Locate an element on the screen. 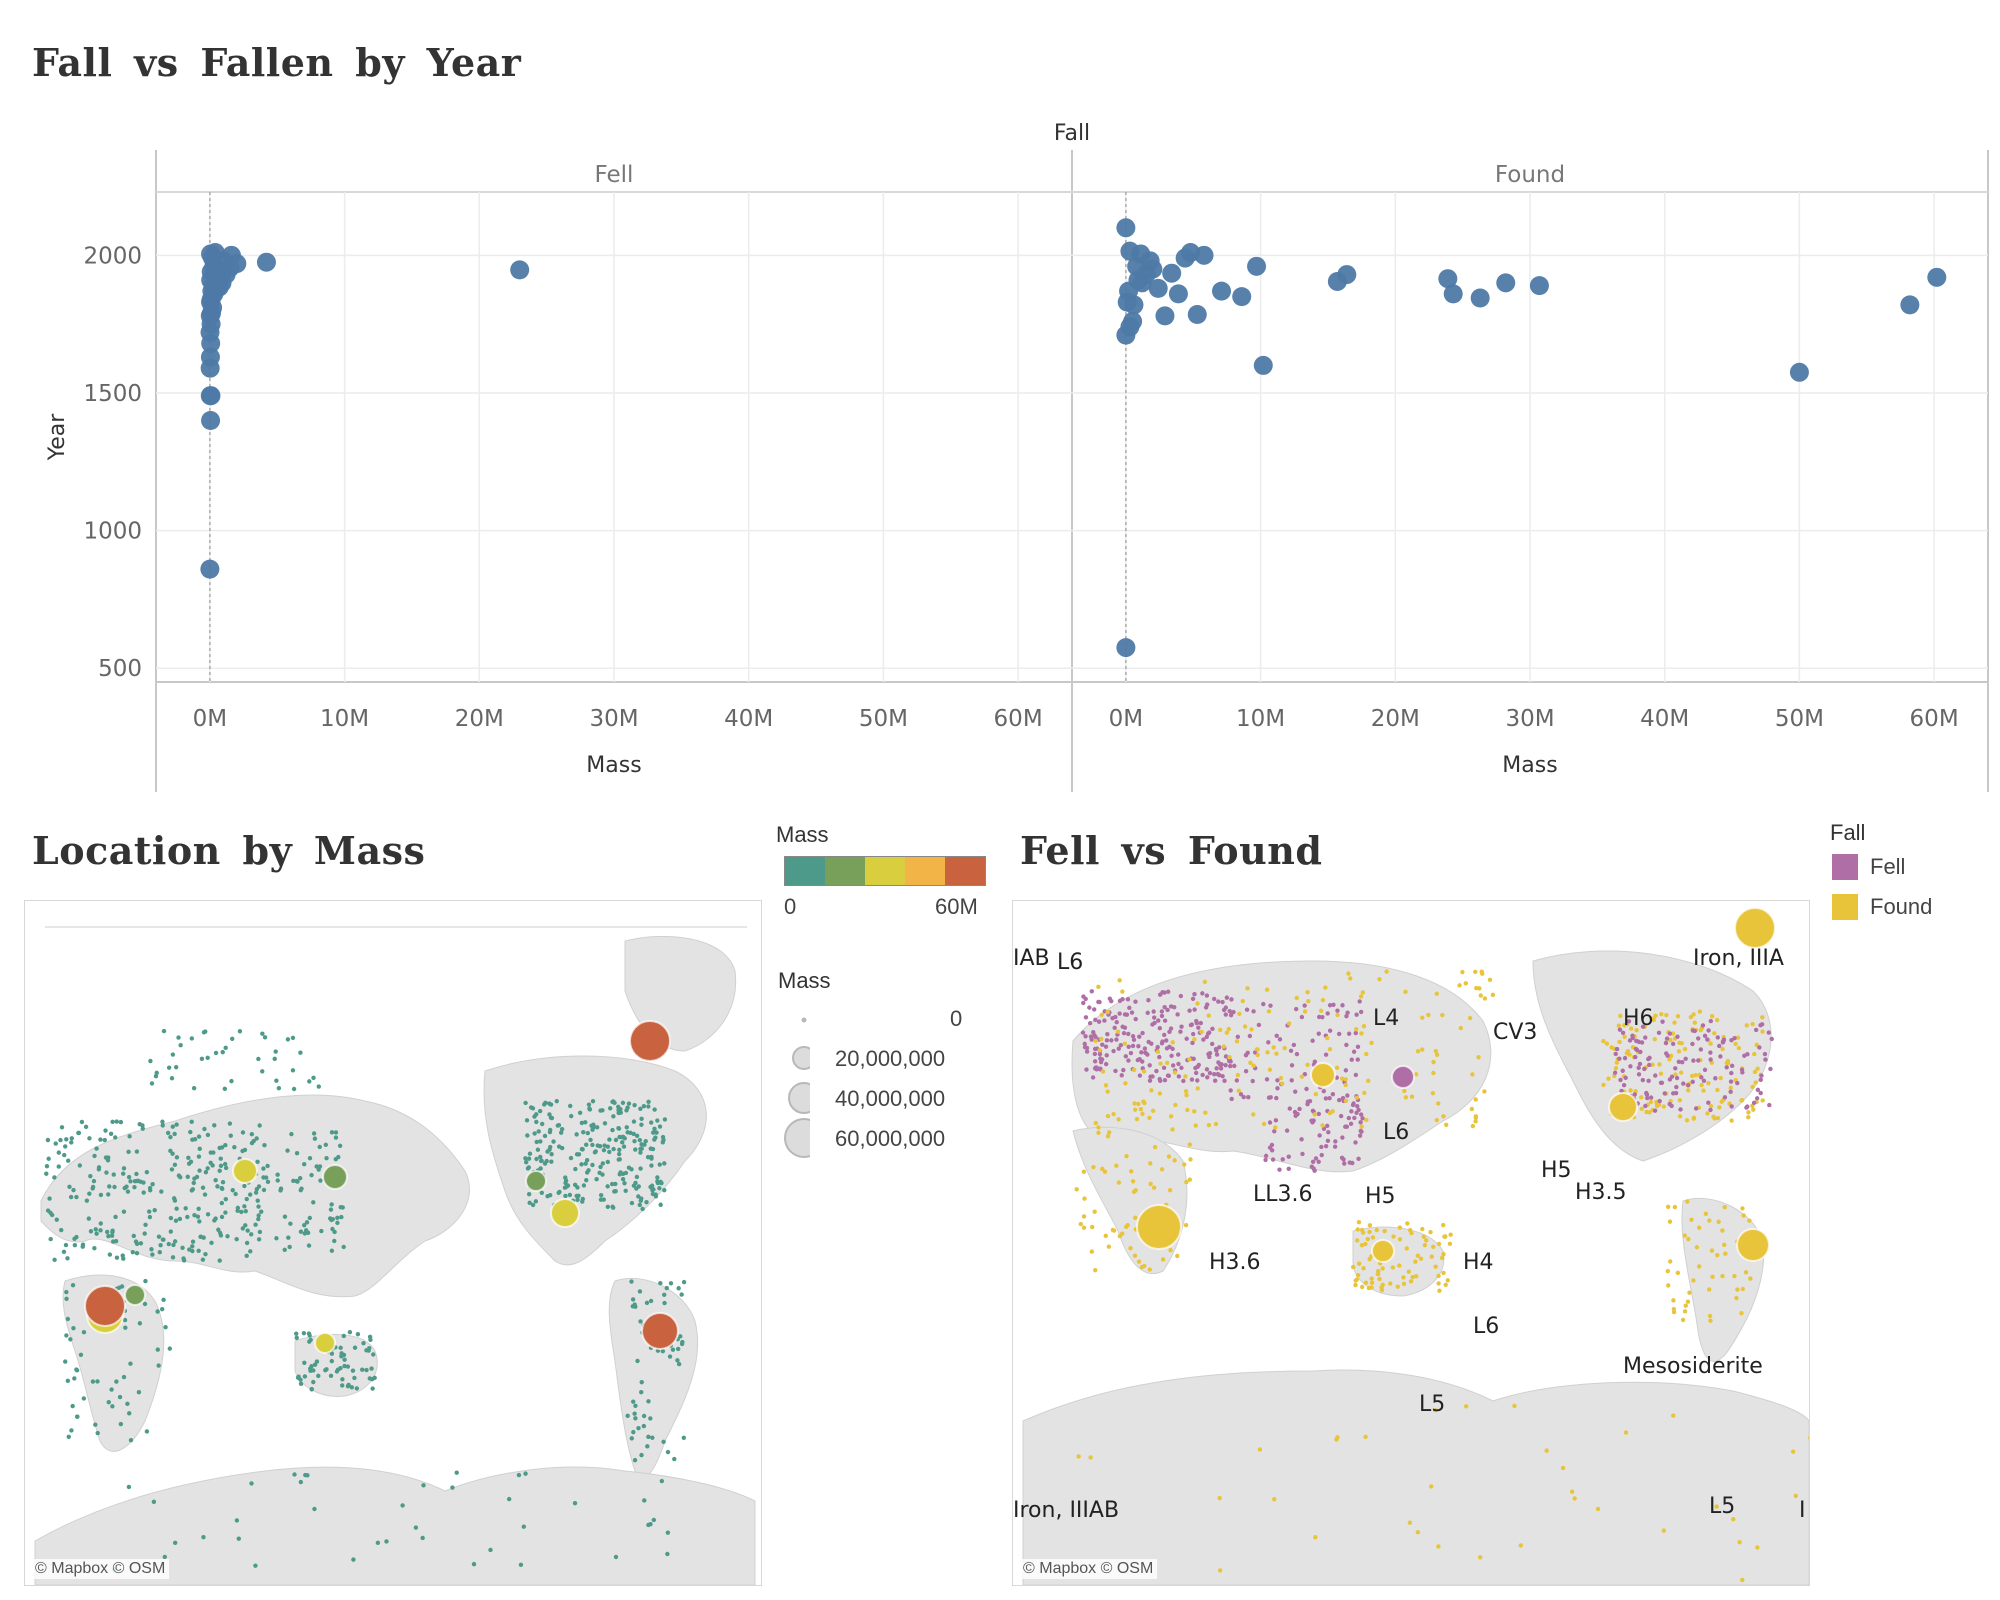  color-legend-ramp is located at coordinates (885, 871).